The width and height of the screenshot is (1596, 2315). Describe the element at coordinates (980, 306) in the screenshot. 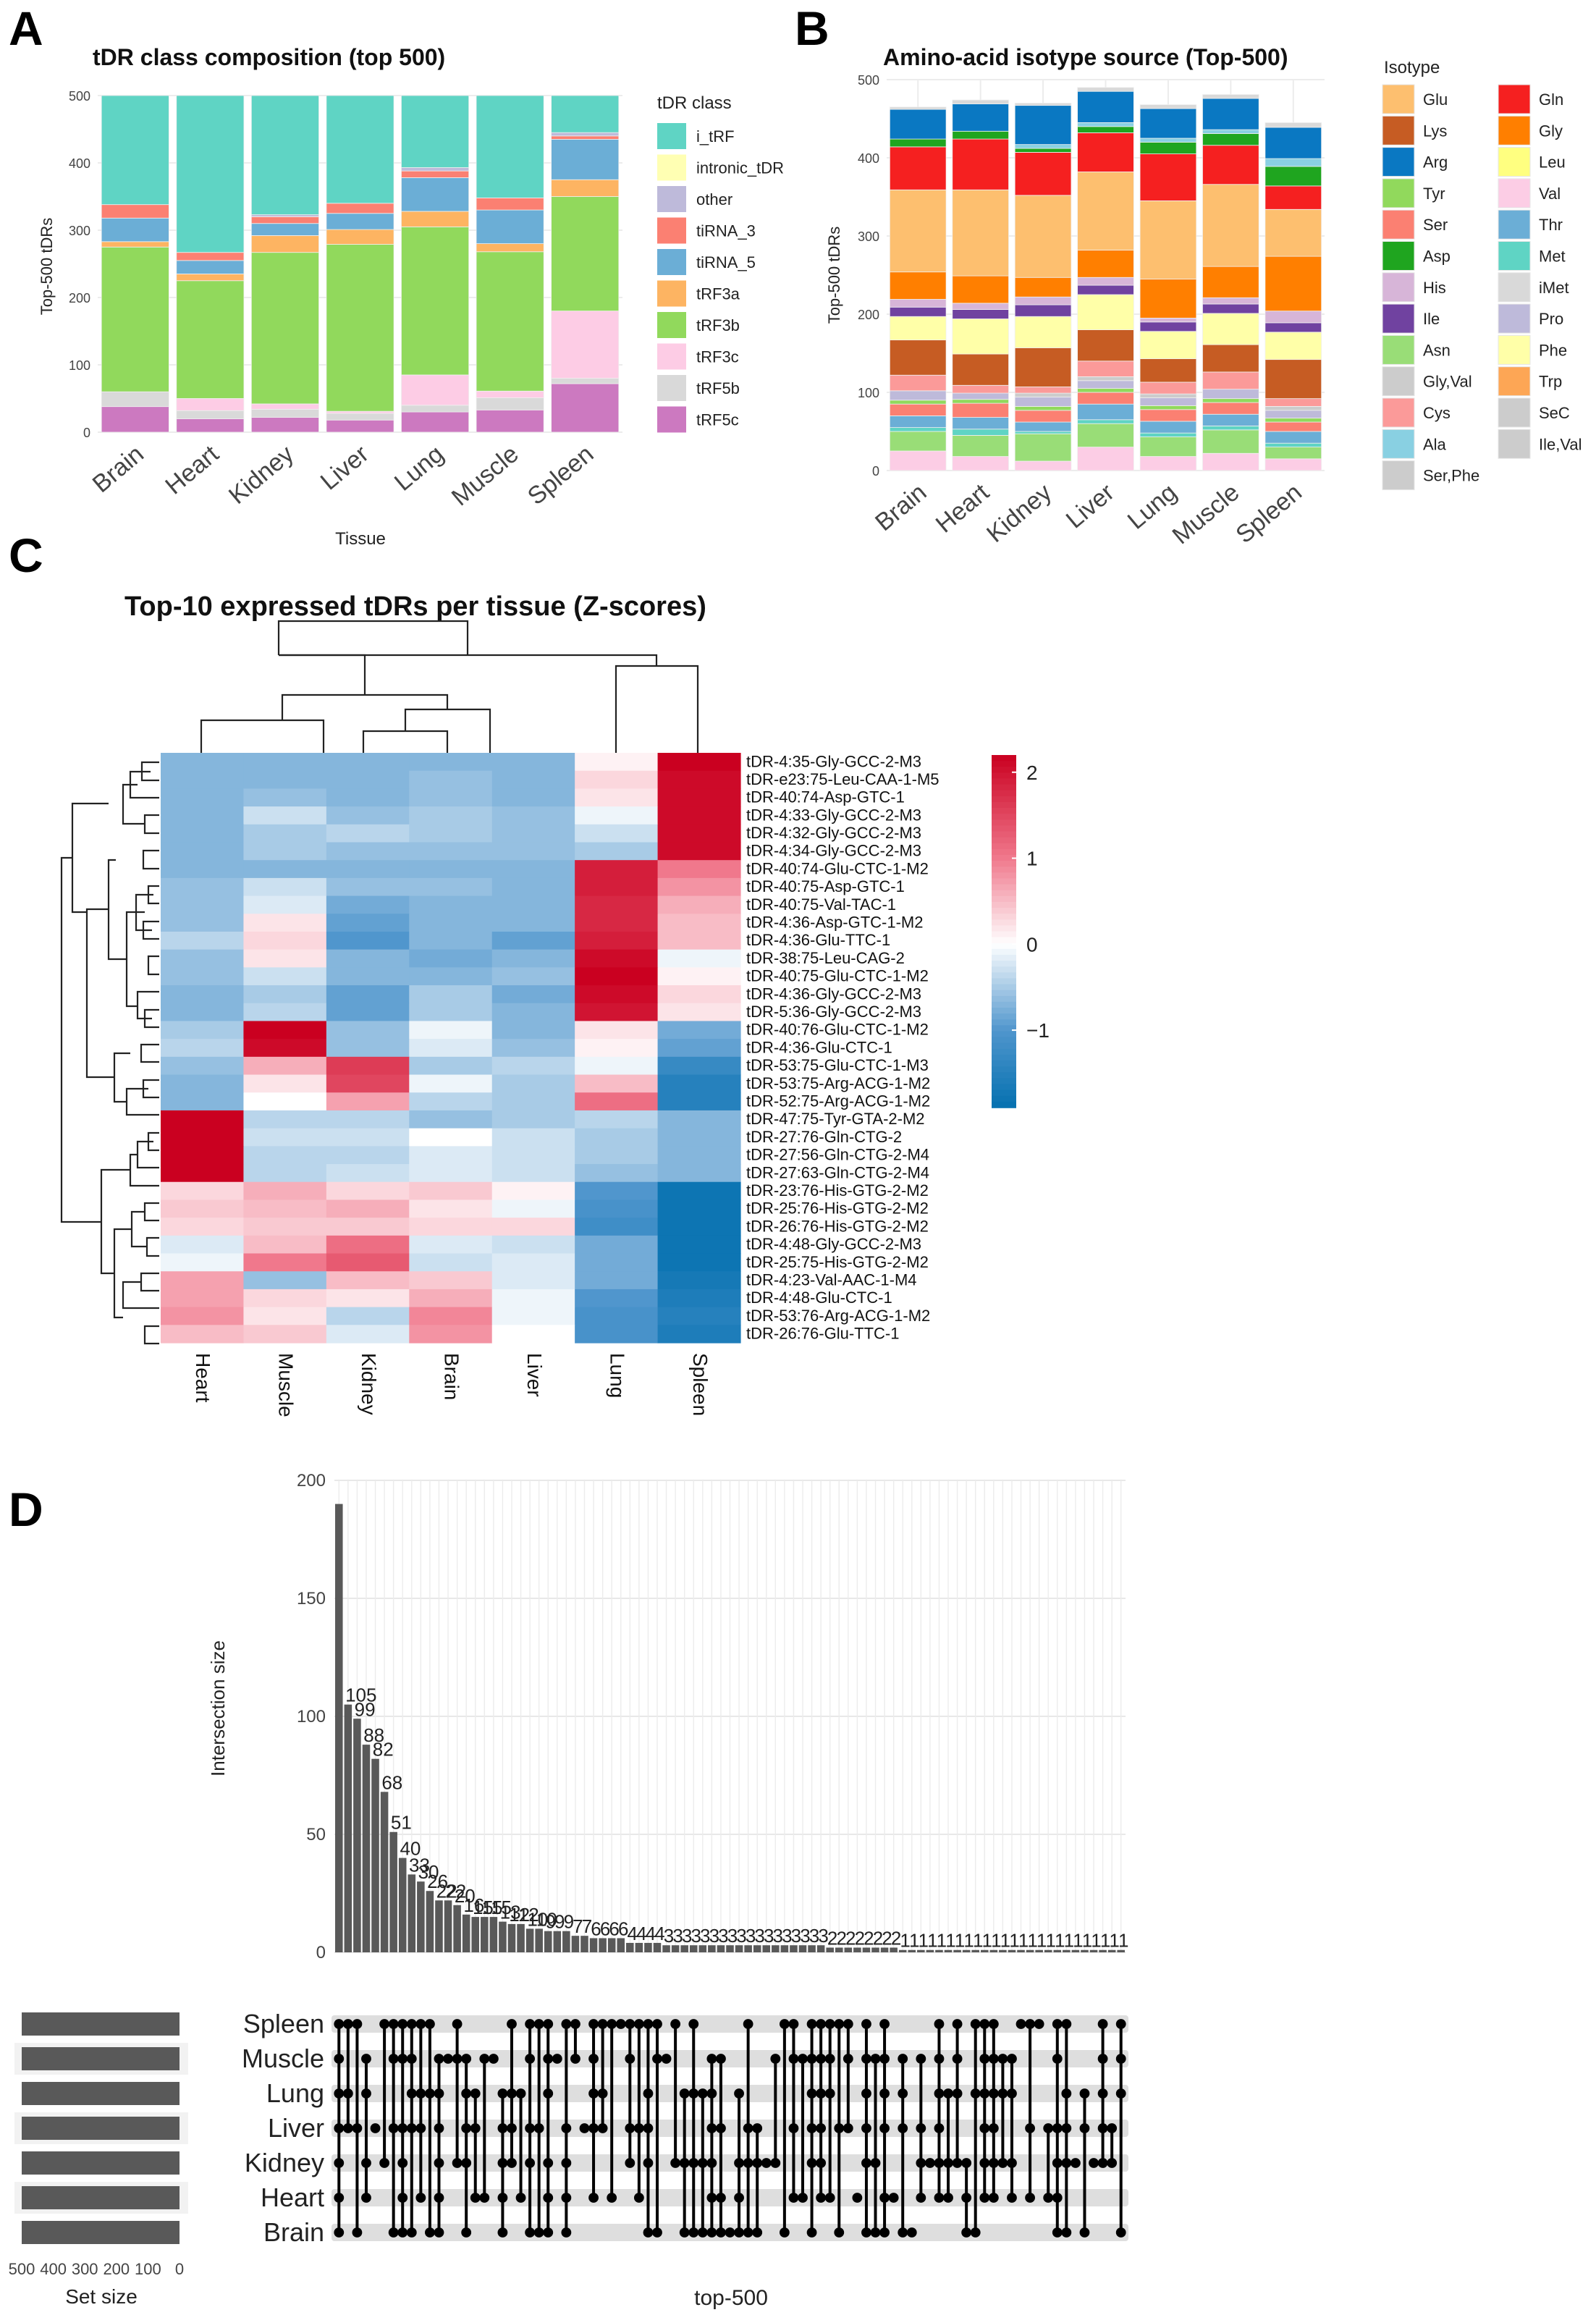

I see `bar-heart-his` at that location.